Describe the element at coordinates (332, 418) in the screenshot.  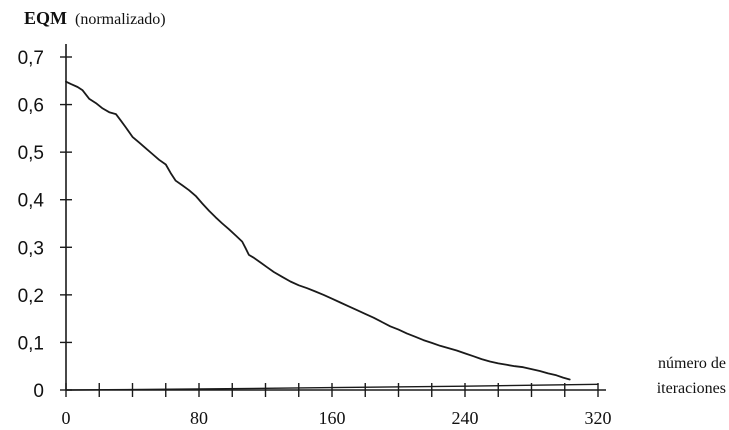
I see `x-tick-label: 160` at that location.